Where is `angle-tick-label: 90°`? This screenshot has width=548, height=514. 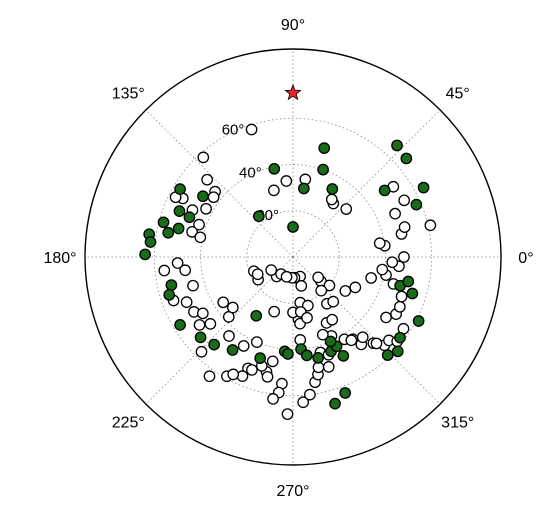
angle-tick-label: 90° is located at coordinates (293, 25).